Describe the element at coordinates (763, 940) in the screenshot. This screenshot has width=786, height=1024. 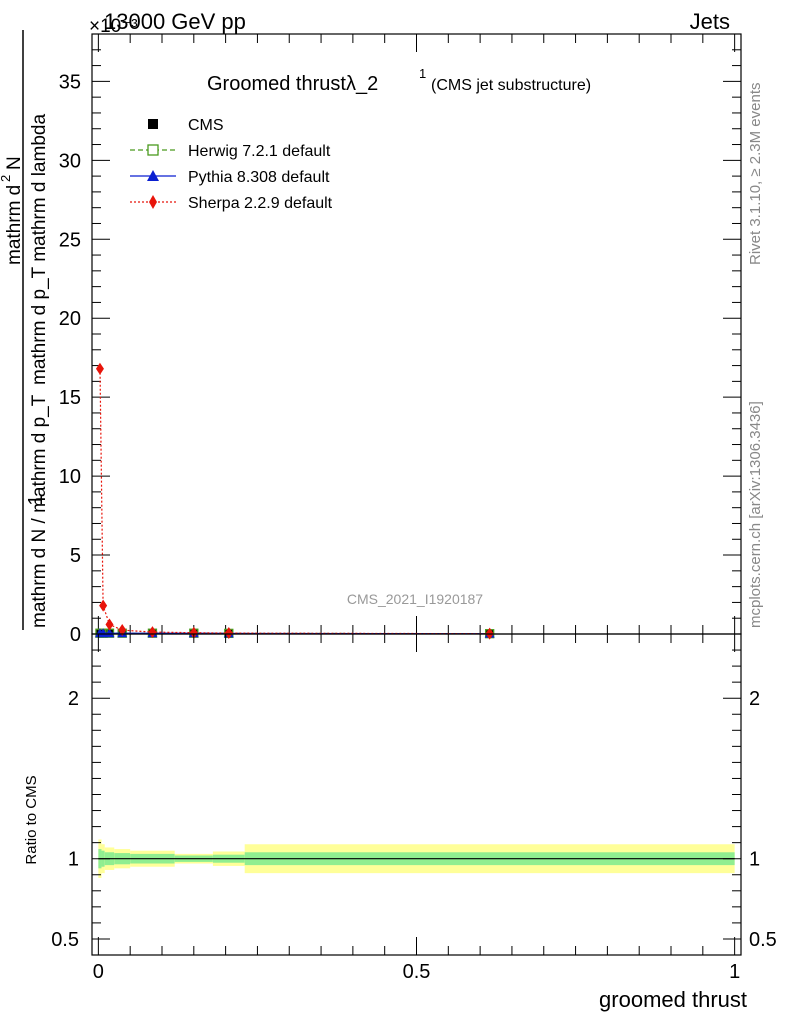
I see `ratio-ytick-label-right: 0.5` at that location.